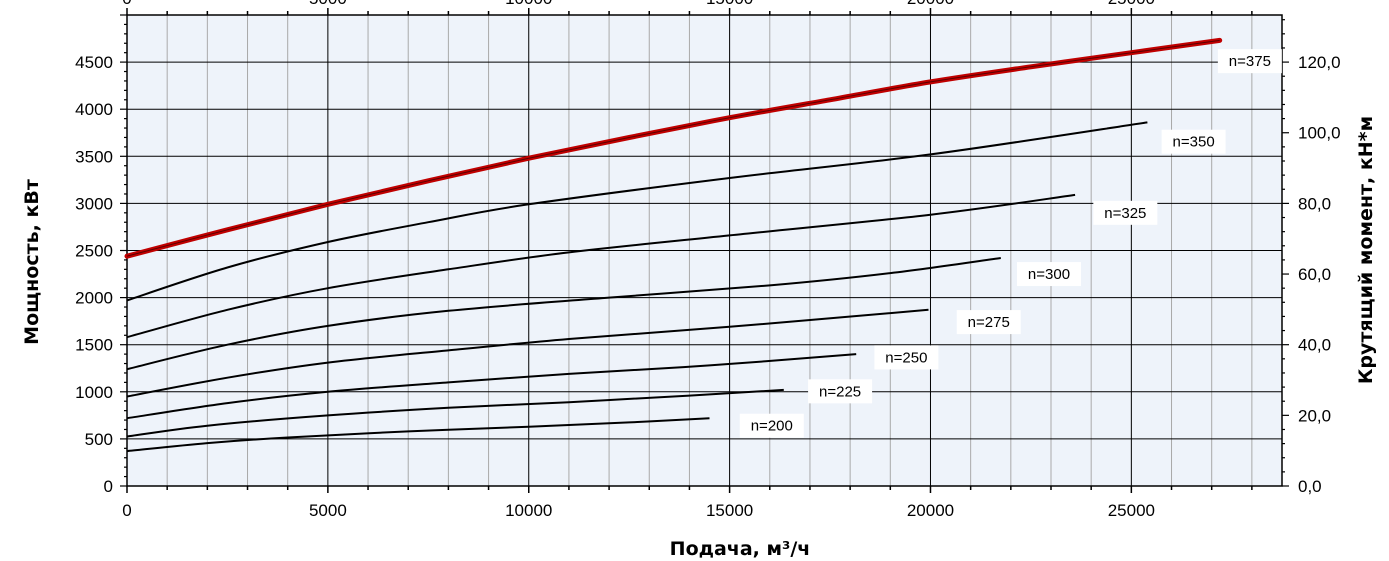 The width and height of the screenshot is (1389, 561). What do you see at coordinates (328, 4) in the screenshot?
I see `x-top-tick-label-1: 5000` at bounding box center [328, 4].